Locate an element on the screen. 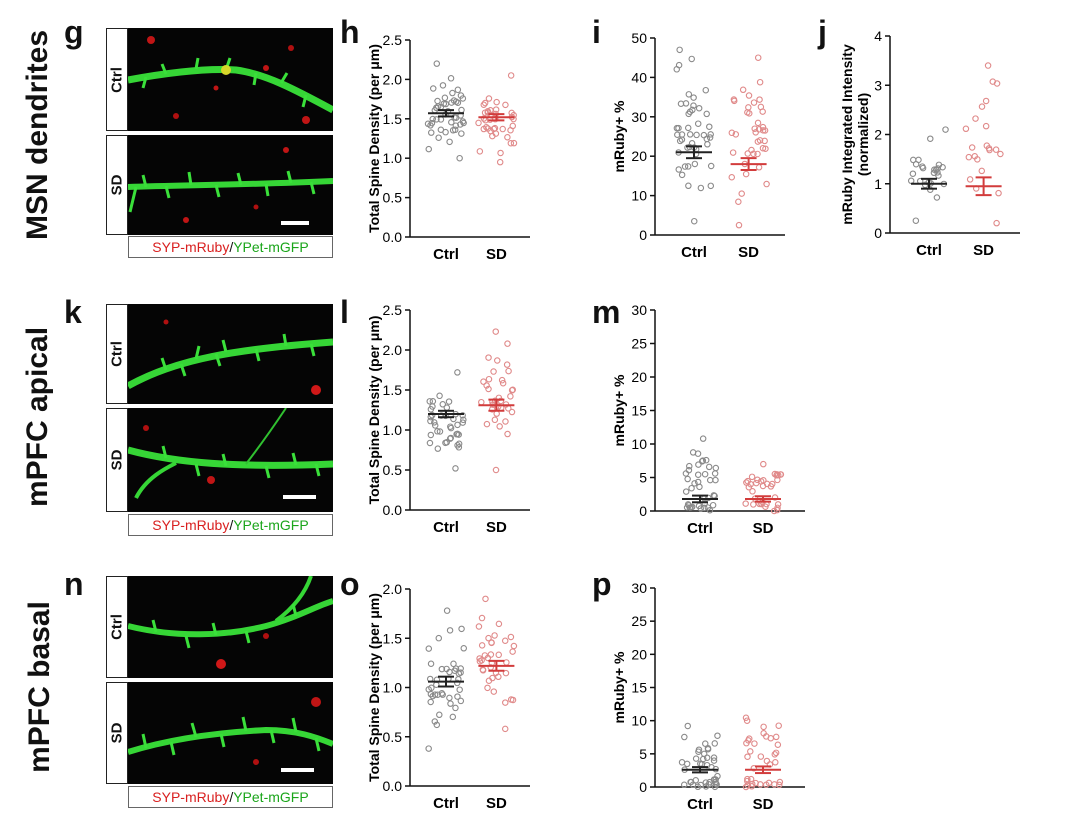 The width and height of the screenshot is (1080, 831). y-axis-label: mRuby Integrated Intensity is located at coordinates (847, 134).